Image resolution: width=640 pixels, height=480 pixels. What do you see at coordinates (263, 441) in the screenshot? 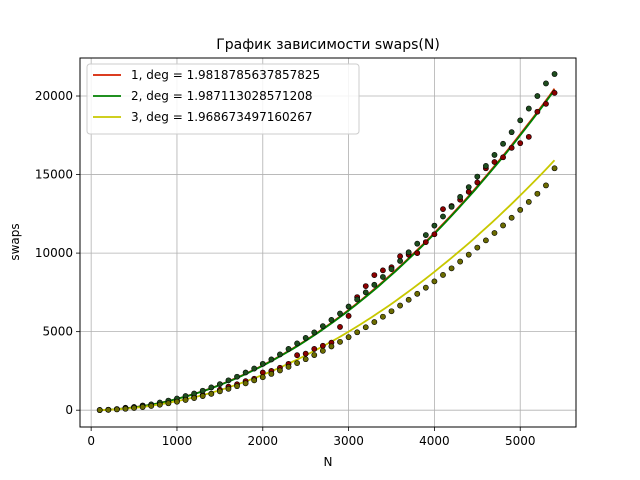
I see `x-tick-label: 2000` at bounding box center [263, 441].